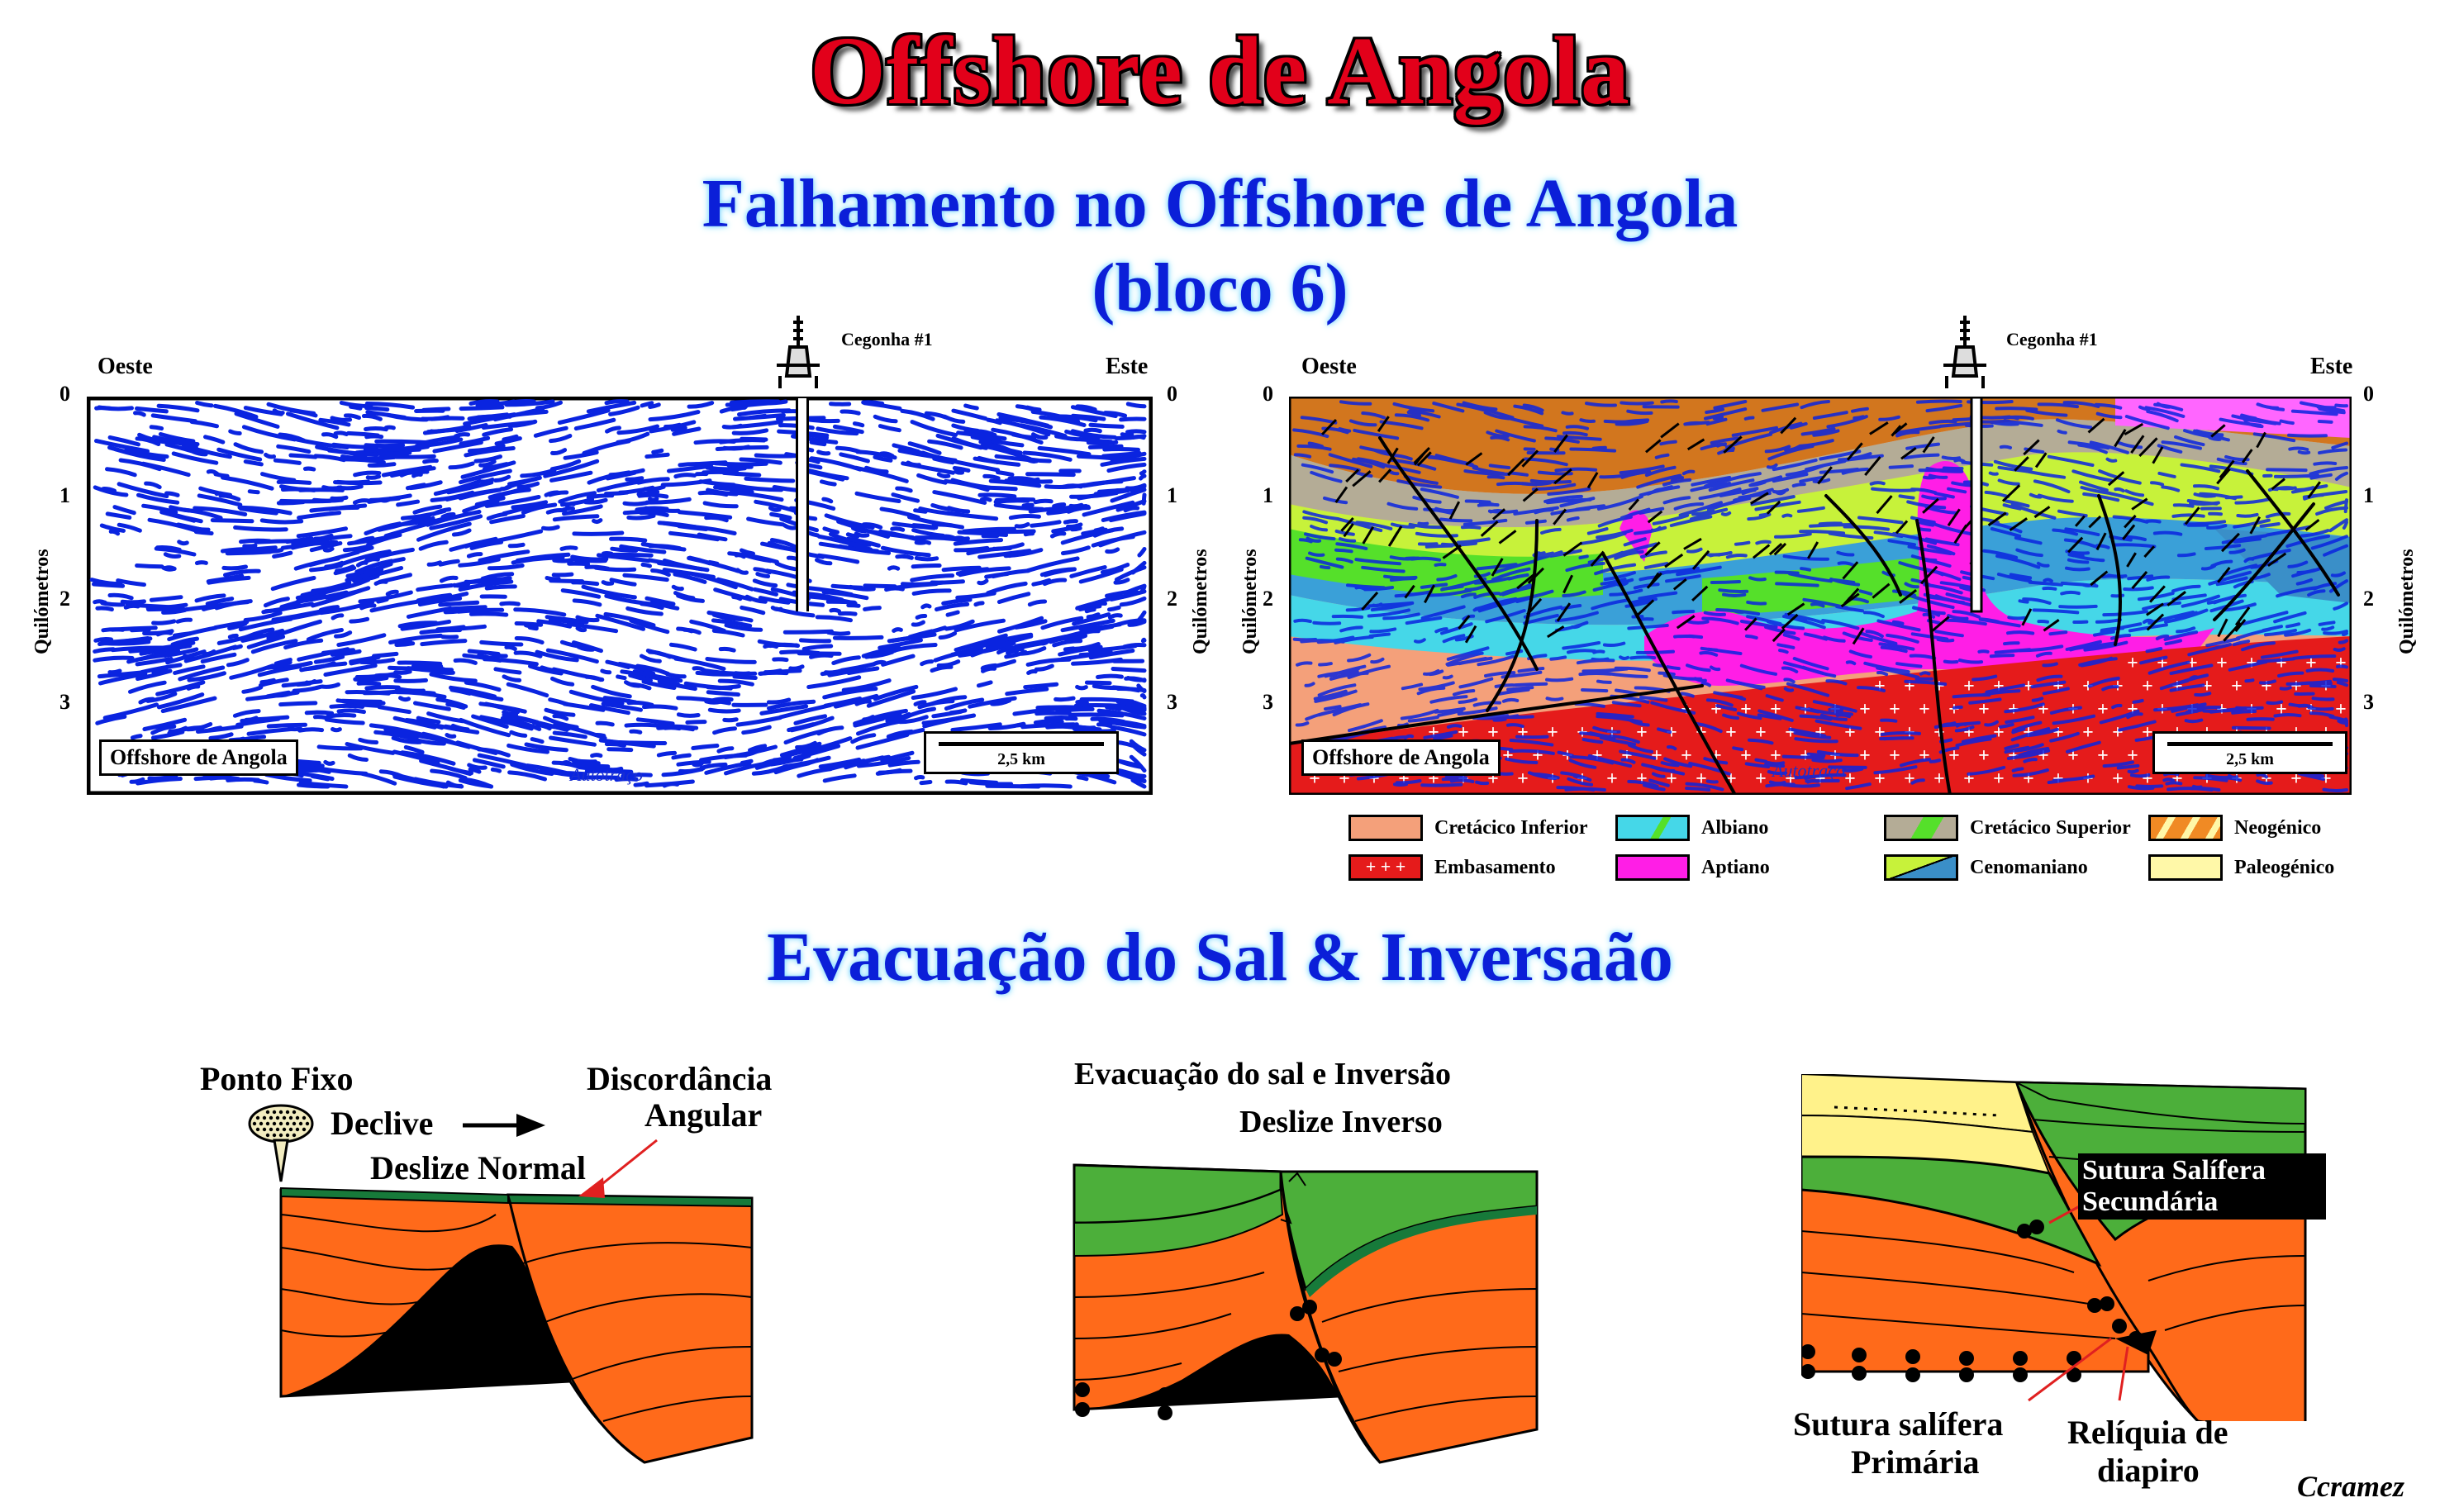 The width and height of the screenshot is (2440, 1512). Describe the element at coordinates (703, 1115) in the screenshot. I see `angular-label: Angular` at that location.